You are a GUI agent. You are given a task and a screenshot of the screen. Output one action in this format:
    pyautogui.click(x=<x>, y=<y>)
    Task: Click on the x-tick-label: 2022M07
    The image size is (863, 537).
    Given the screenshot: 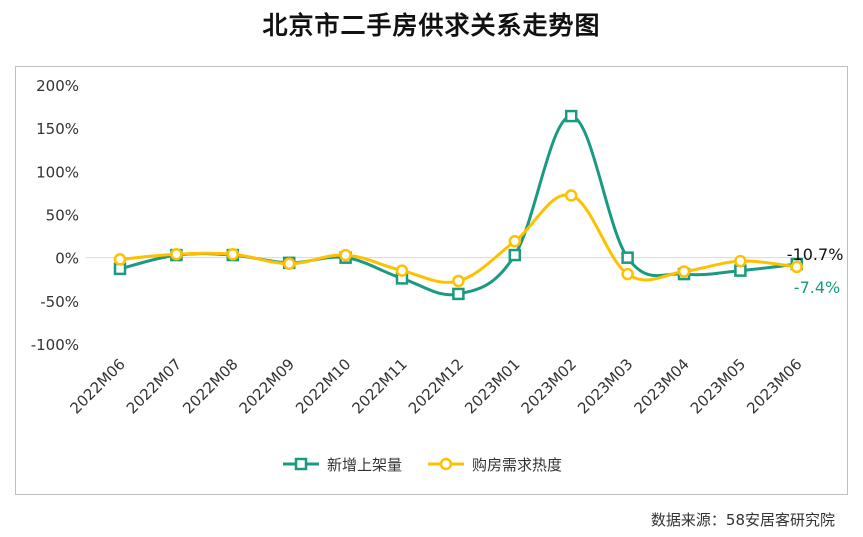 What is the action you would take?
    pyautogui.click(x=154, y=386)
    